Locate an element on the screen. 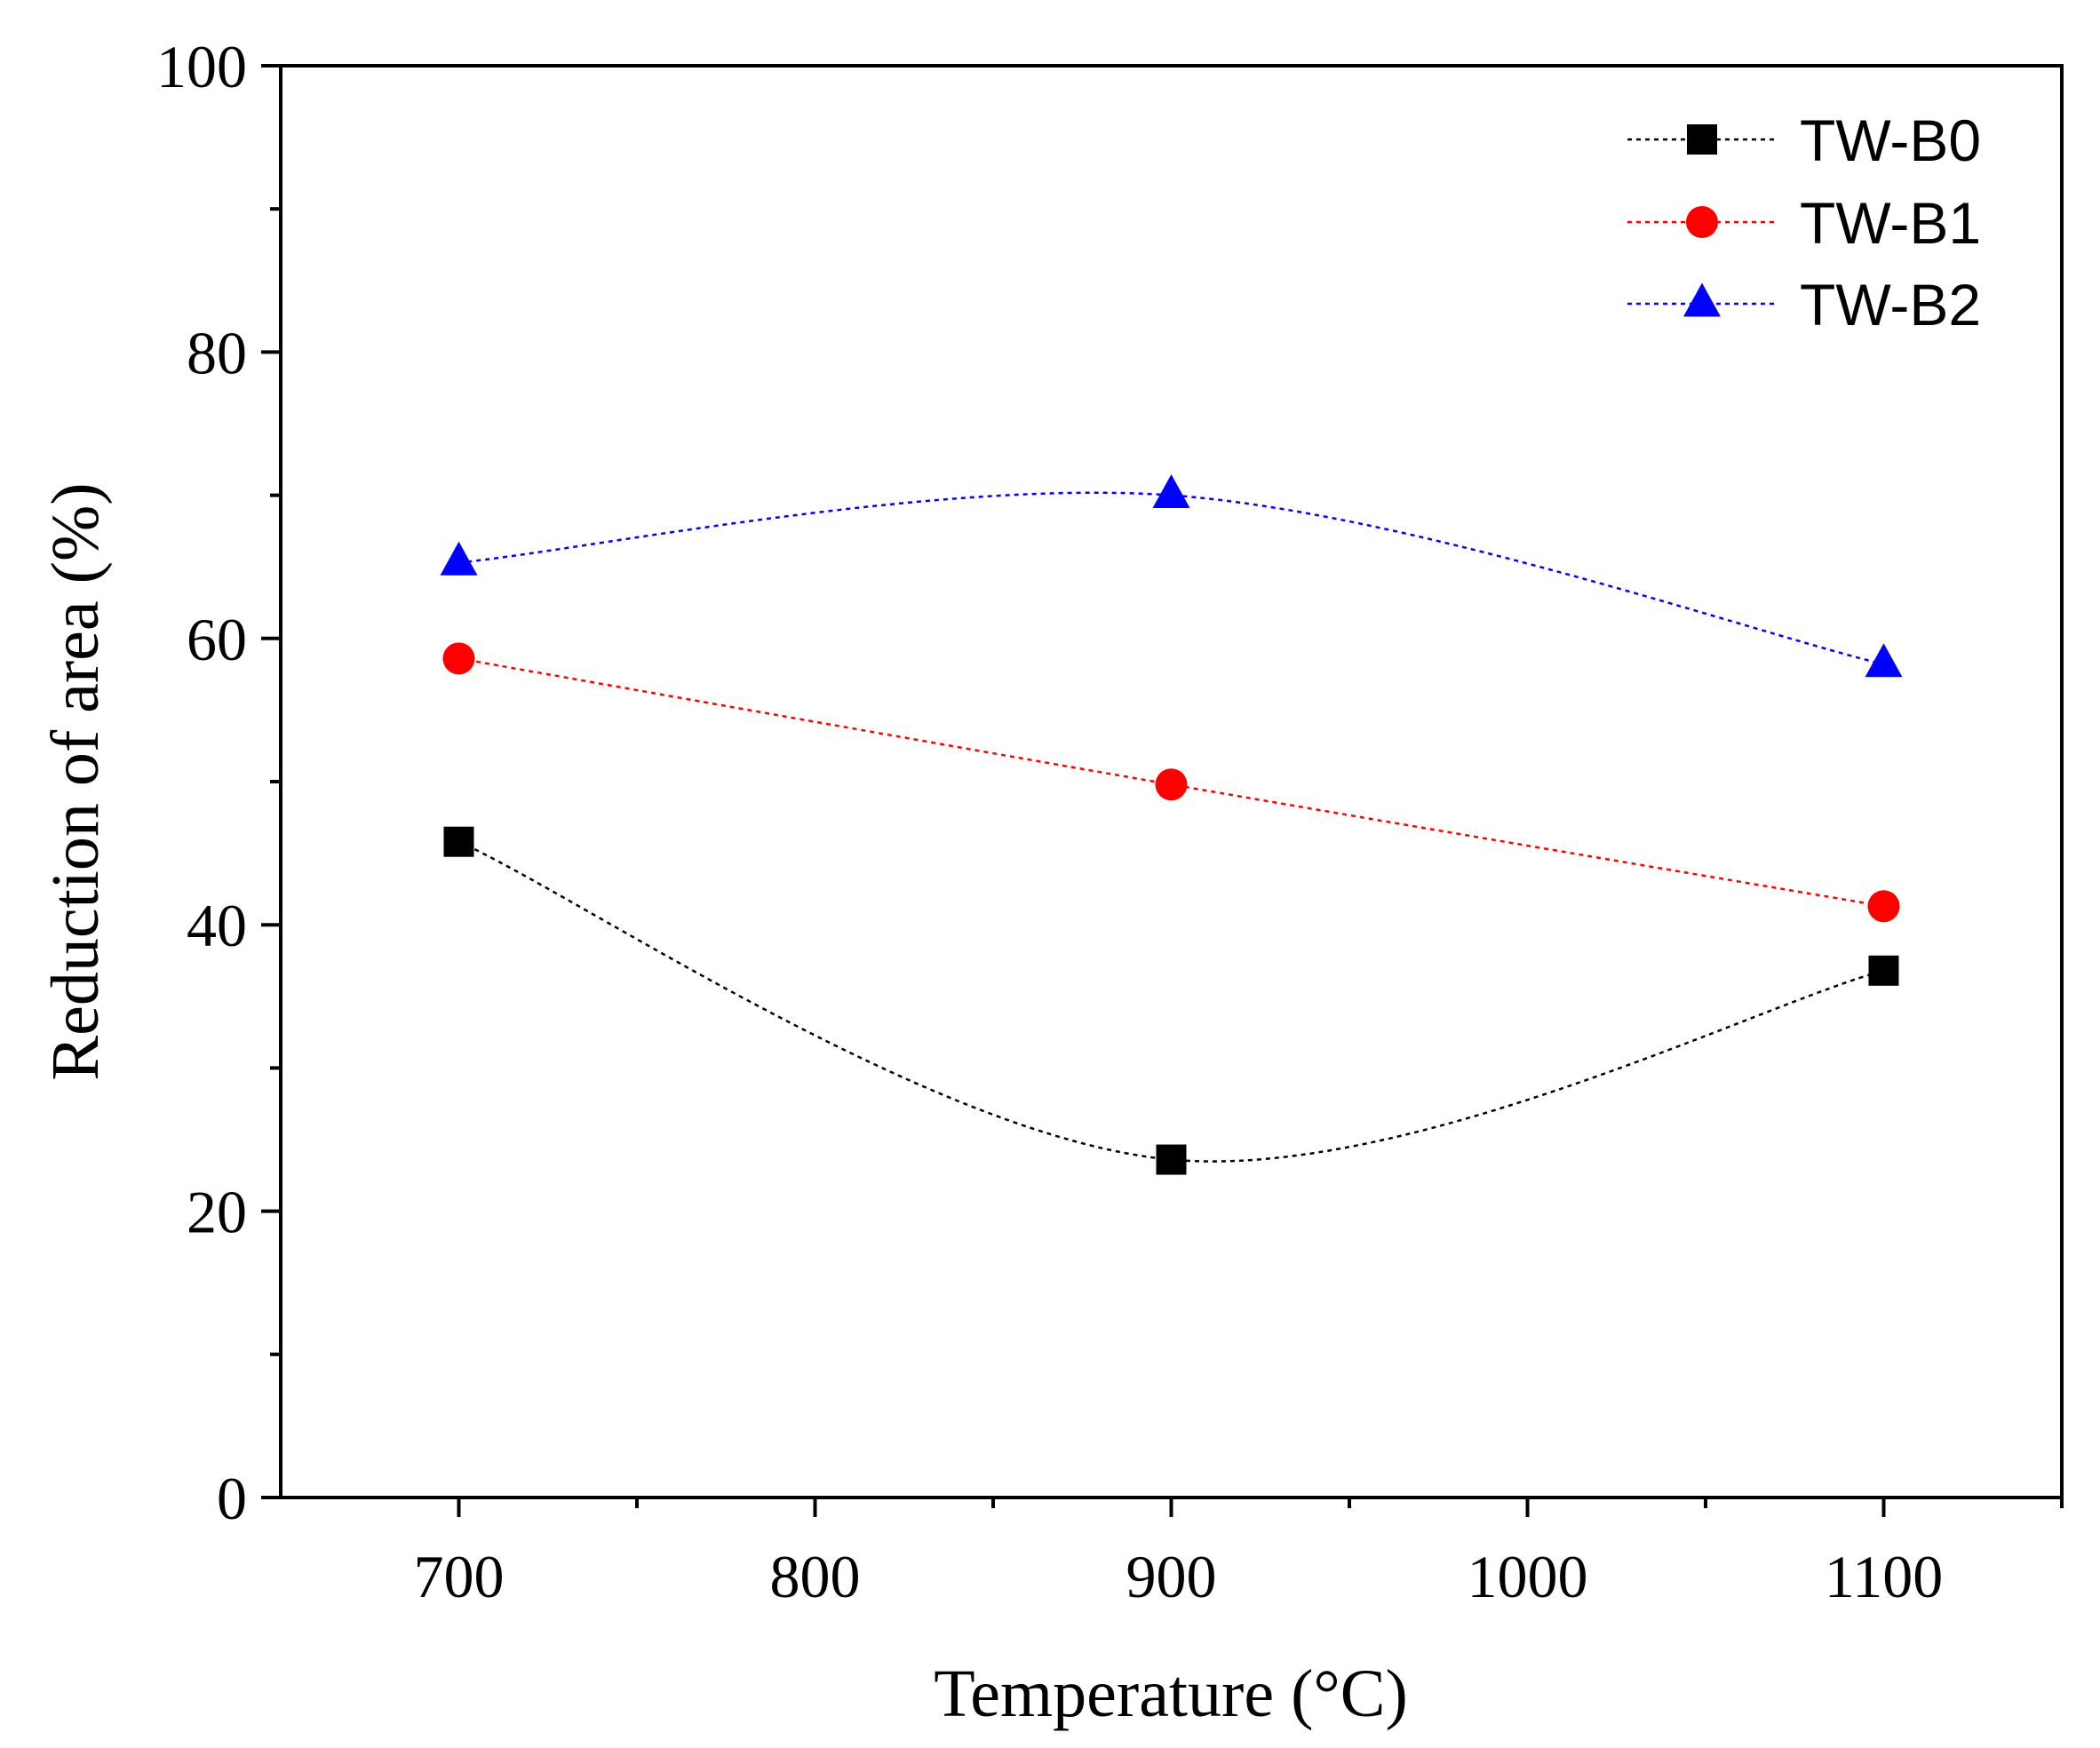 The width and height of the screenshot is (2100, 1748). y-tick-label: 100 is located at coordinates (201, 66).